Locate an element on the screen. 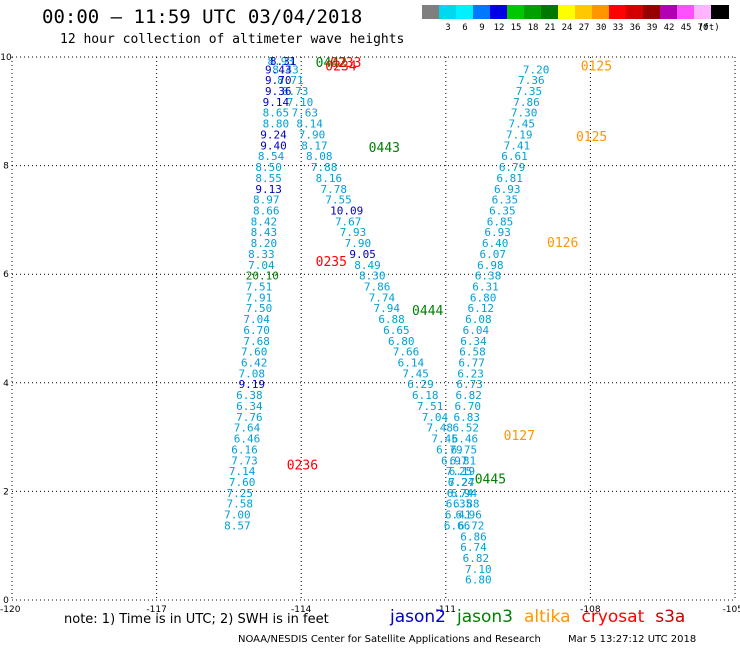  wave-height-value: 8.49 is located at coordinates (367, 265).